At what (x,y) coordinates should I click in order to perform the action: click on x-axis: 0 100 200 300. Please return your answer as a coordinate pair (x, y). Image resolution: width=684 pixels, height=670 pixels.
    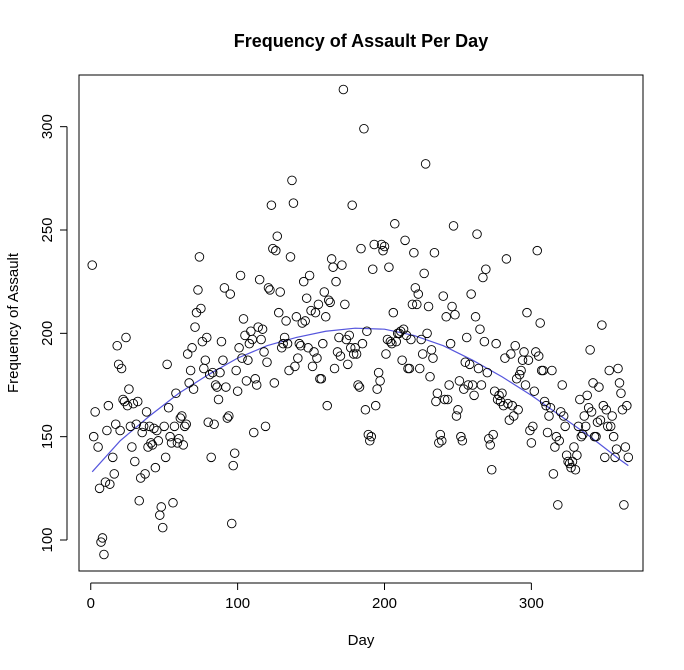
    Looking at the image, I should click on (315, 597).